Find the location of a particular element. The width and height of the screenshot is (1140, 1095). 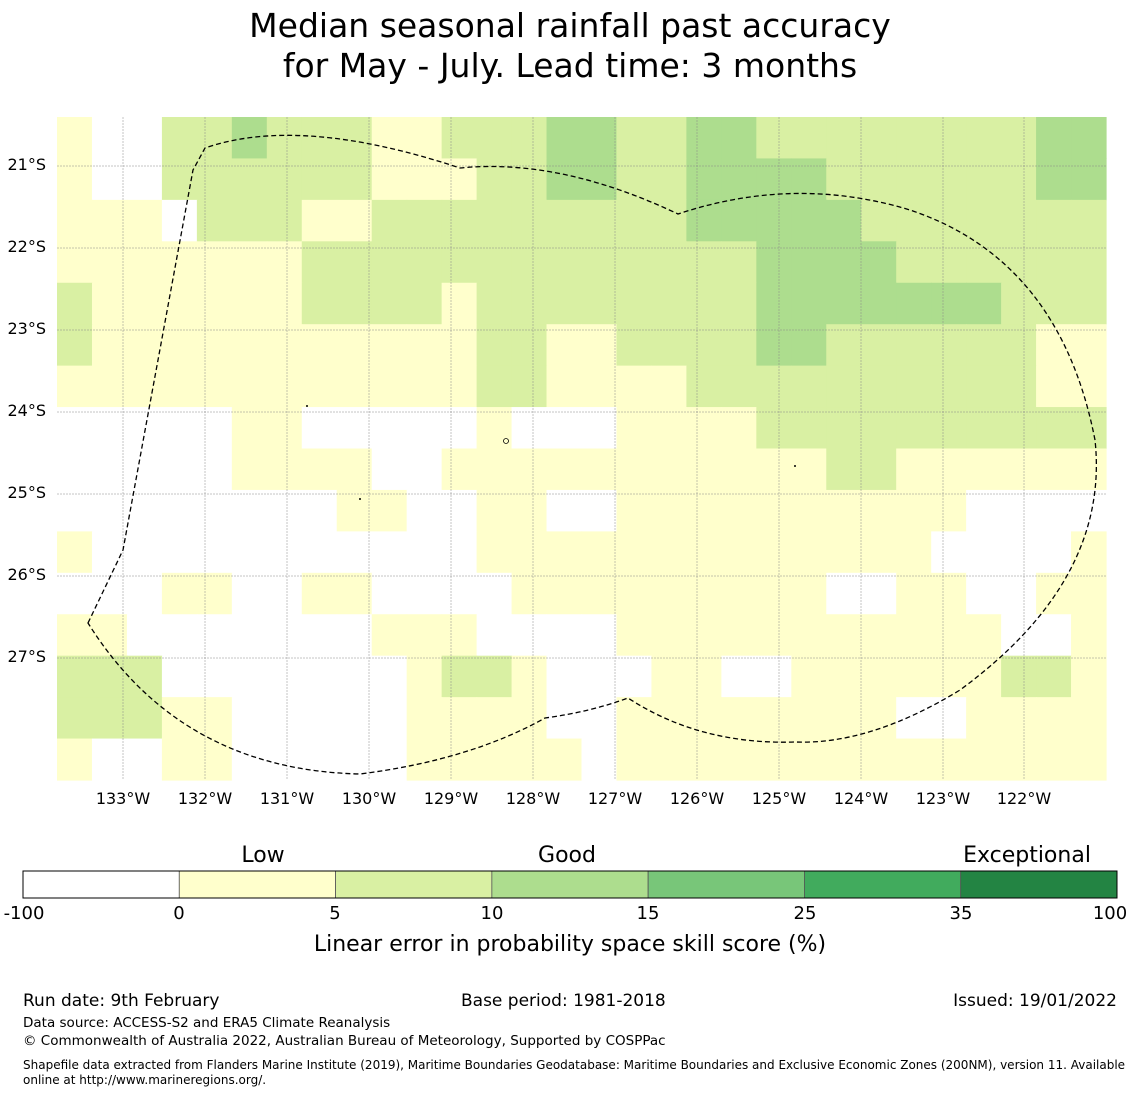

lon-label: 130°W is located at coordinates (369, 798).